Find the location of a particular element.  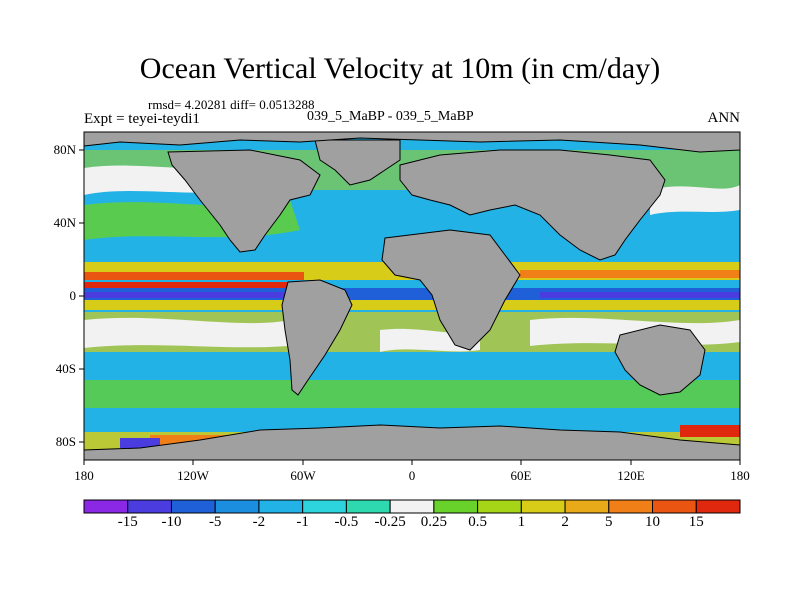

colorbar-label: -1 is located at coordinates (302, 522).